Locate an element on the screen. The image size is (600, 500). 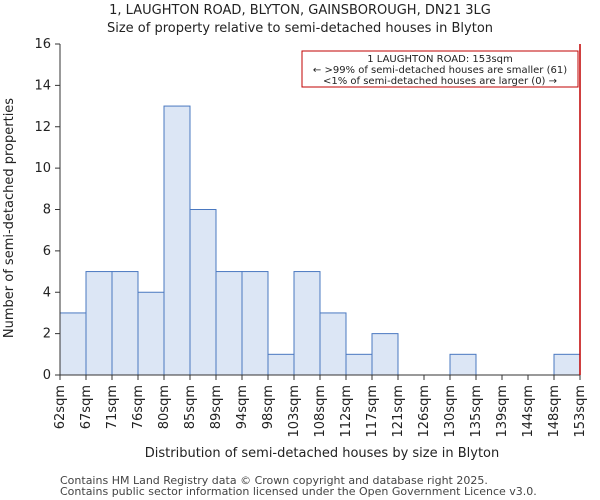
bar-71sqm is located at coordinates (125, 323).